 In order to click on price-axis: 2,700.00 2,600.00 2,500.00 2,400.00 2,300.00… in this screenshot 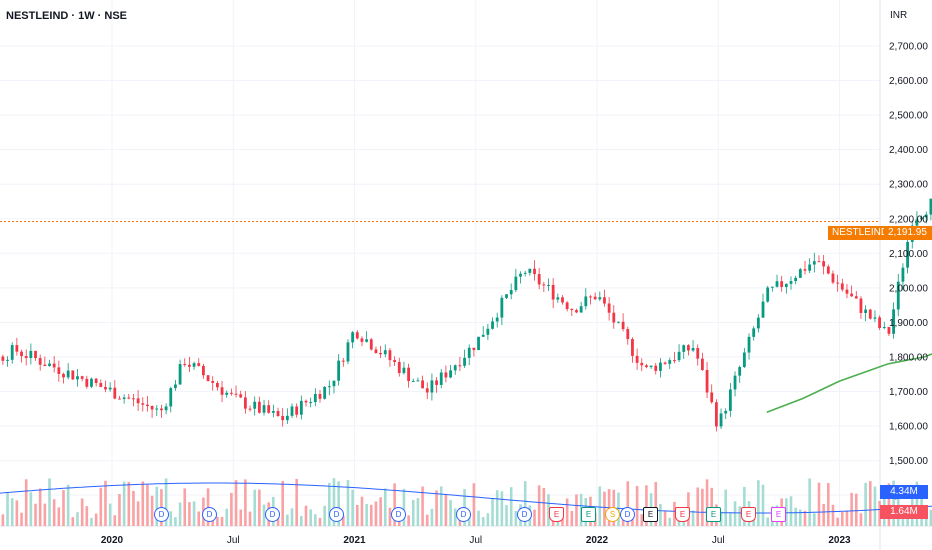, I will do `click(908, 272)`.